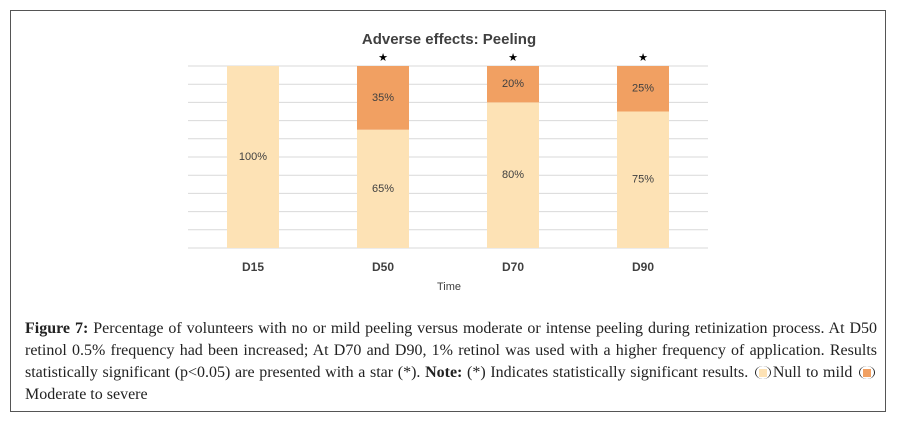 The image size is (898, 422). I want to click on x-tick-label: D70, so click(513, 267).